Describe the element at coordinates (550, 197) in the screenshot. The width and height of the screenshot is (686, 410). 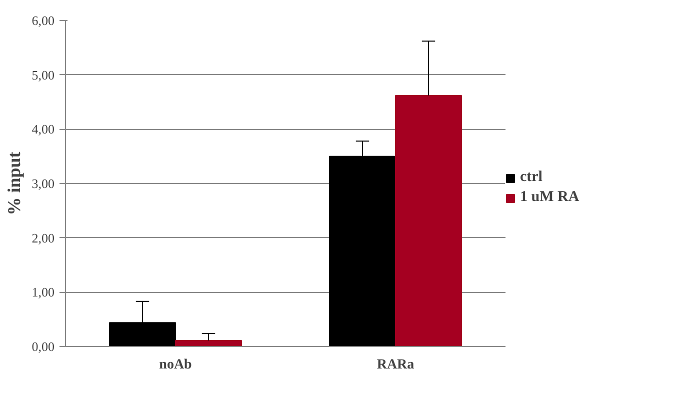
I see `legend-label: 1 uM RA` at that location.